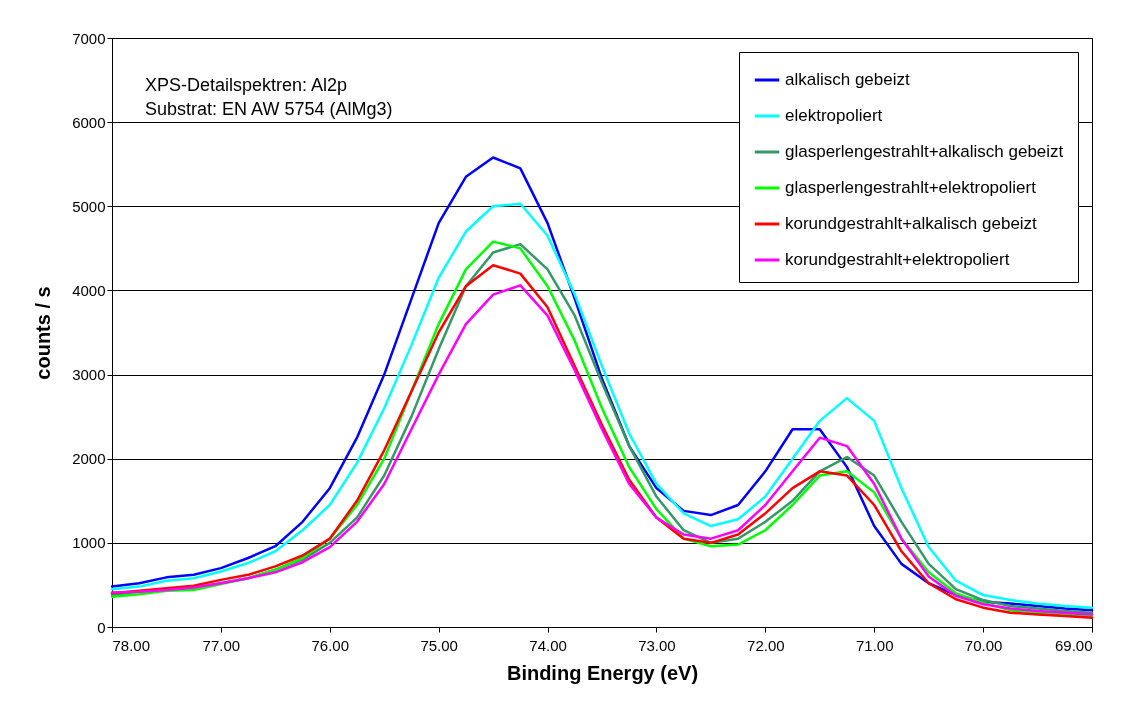 The height and width of the screenshot is (712, 1146). What do you see at coordinates (101, 627) in the screenshot?
I see `y-tick-label: 0` at bounding box center [101, 627].